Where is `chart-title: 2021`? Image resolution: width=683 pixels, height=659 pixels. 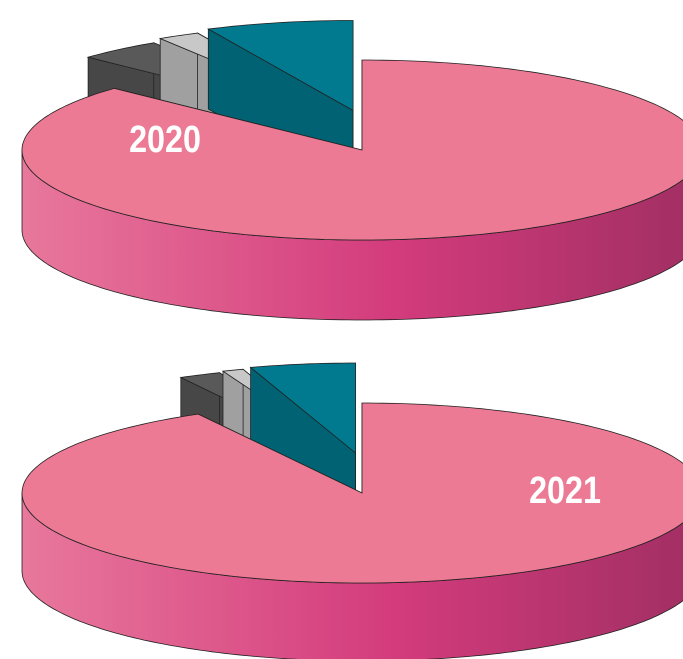 chart-title: 2021 is located at coordinates (565, 491).